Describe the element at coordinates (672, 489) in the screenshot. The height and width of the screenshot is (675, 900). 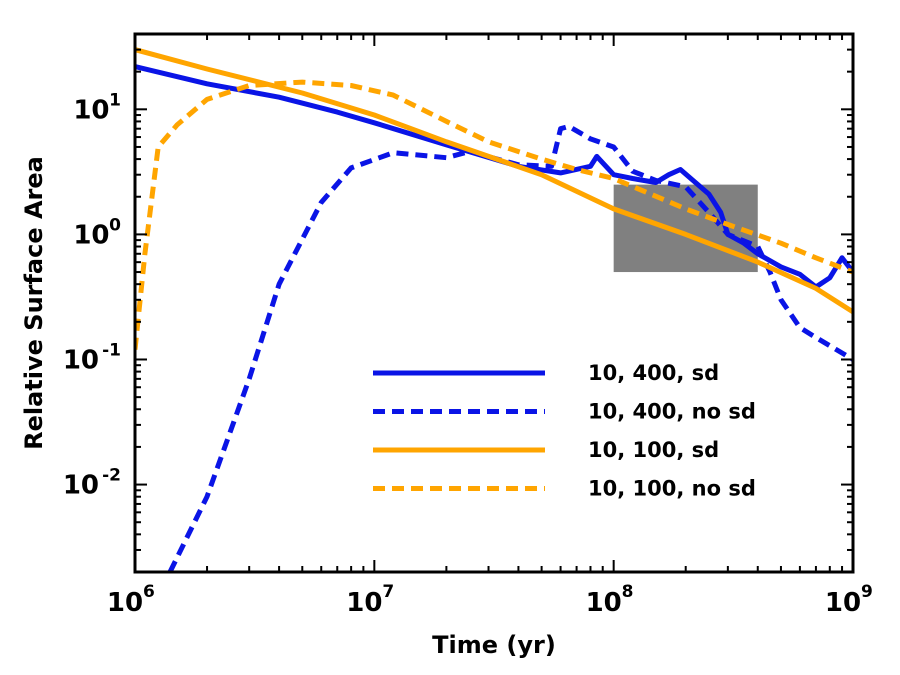
I see `legend-label-4: 10, 100, no sd` at that location.